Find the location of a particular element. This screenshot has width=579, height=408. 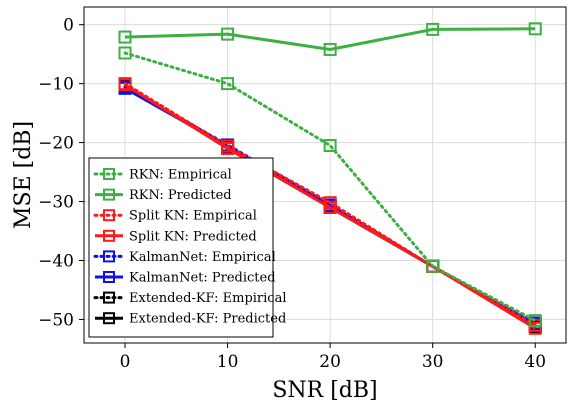

legend-item: Extended-KF: Predicted is located at coordinates (190, 319).